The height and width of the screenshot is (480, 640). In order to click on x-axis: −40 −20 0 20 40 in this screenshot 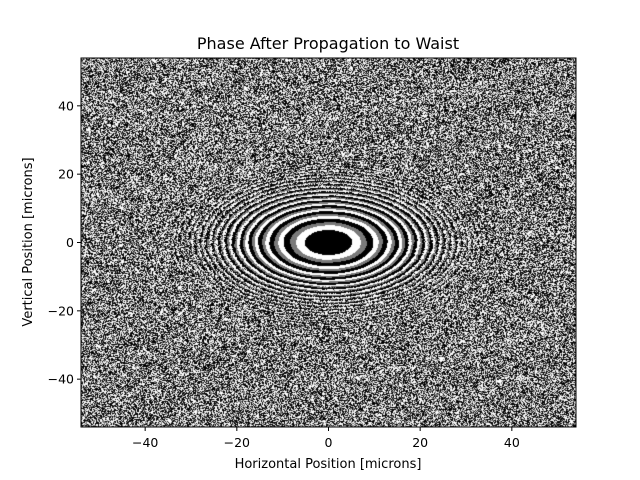, I will do `click(326, 438)`.